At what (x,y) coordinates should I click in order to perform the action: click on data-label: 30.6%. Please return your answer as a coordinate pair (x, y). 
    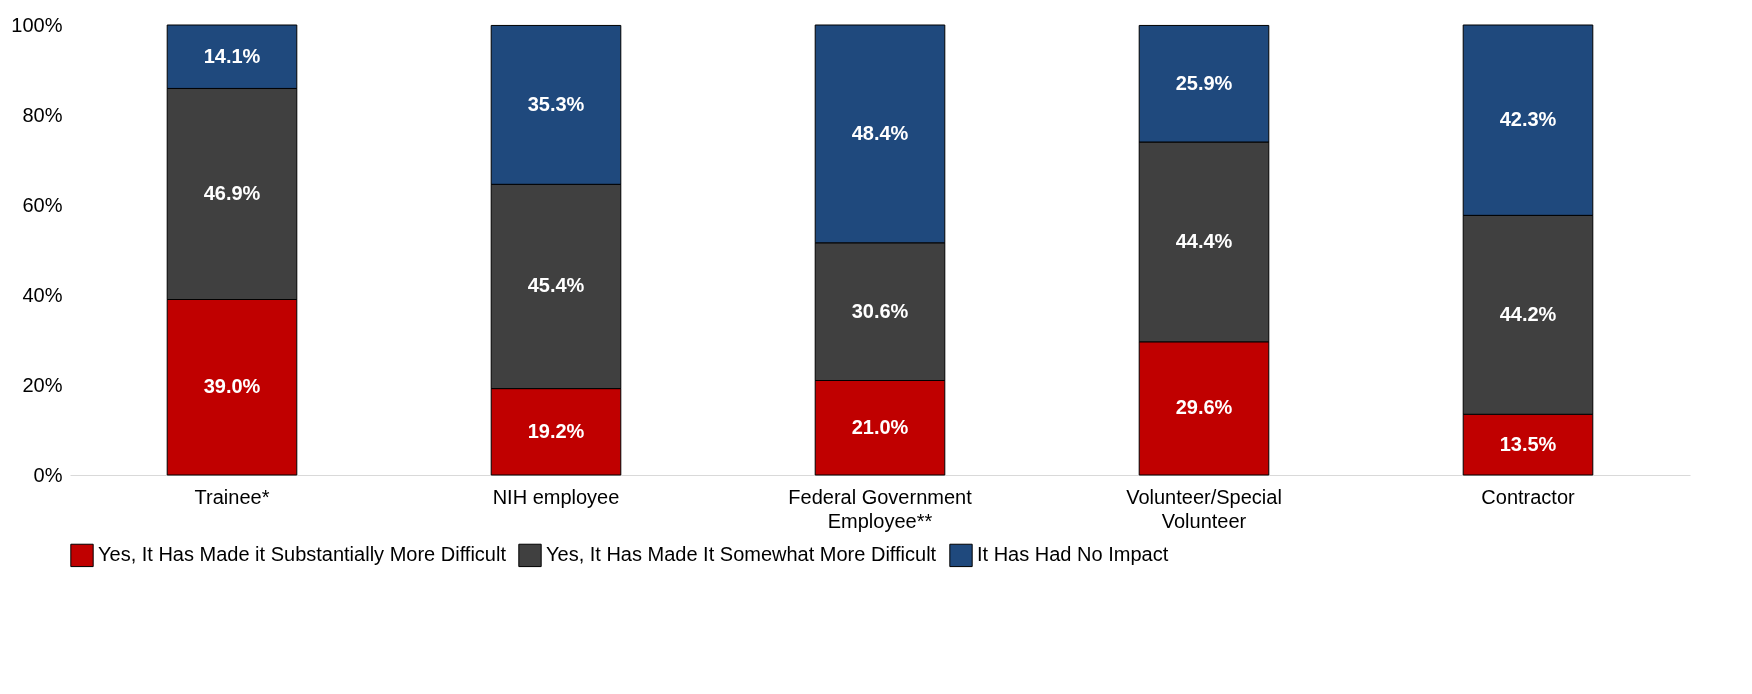
    Looking at the image, I should click on (880, 310).